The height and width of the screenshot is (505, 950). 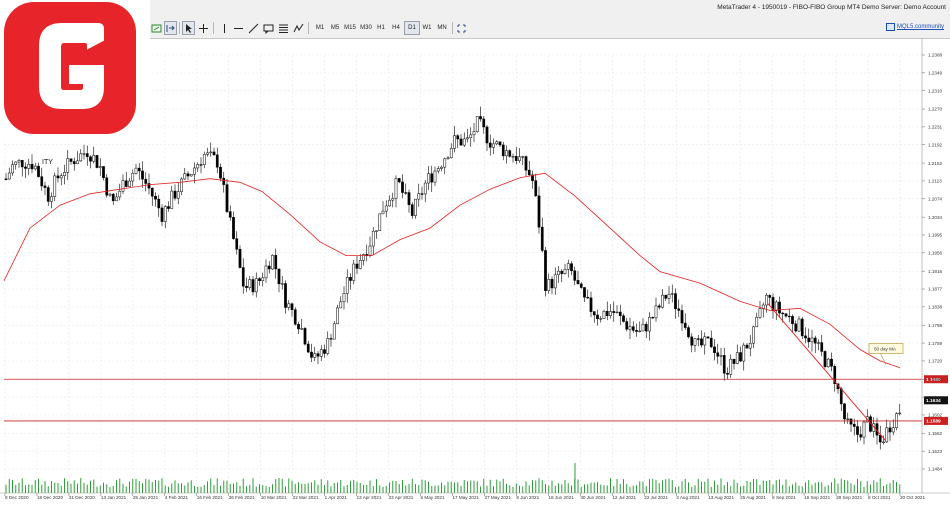 What do you see at coordinates (412, 28) in the screenshot?
I see `timeframe-d1: D1` at bounding box center [412, 28].